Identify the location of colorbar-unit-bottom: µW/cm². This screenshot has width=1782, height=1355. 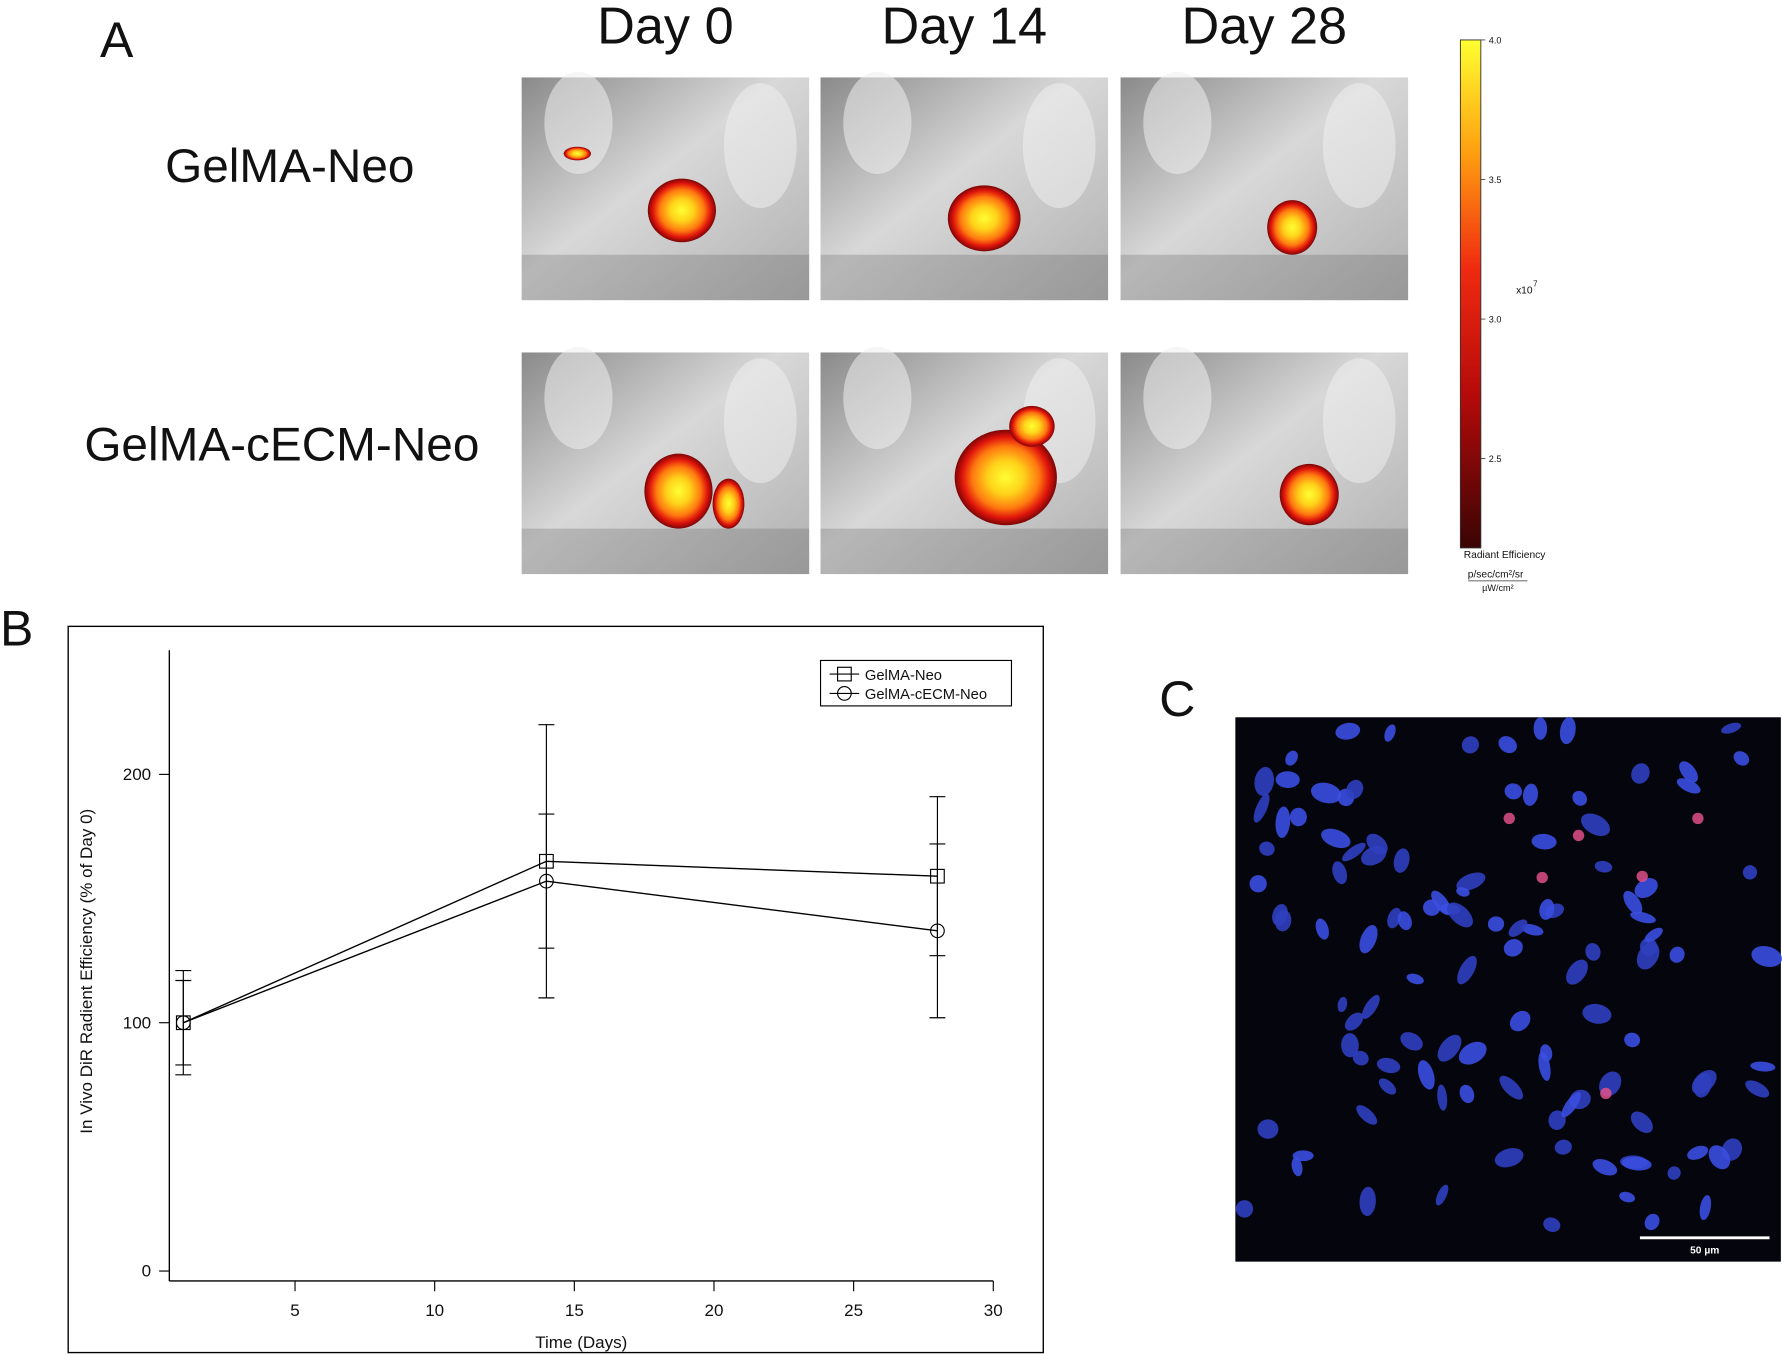
(1497, 588).